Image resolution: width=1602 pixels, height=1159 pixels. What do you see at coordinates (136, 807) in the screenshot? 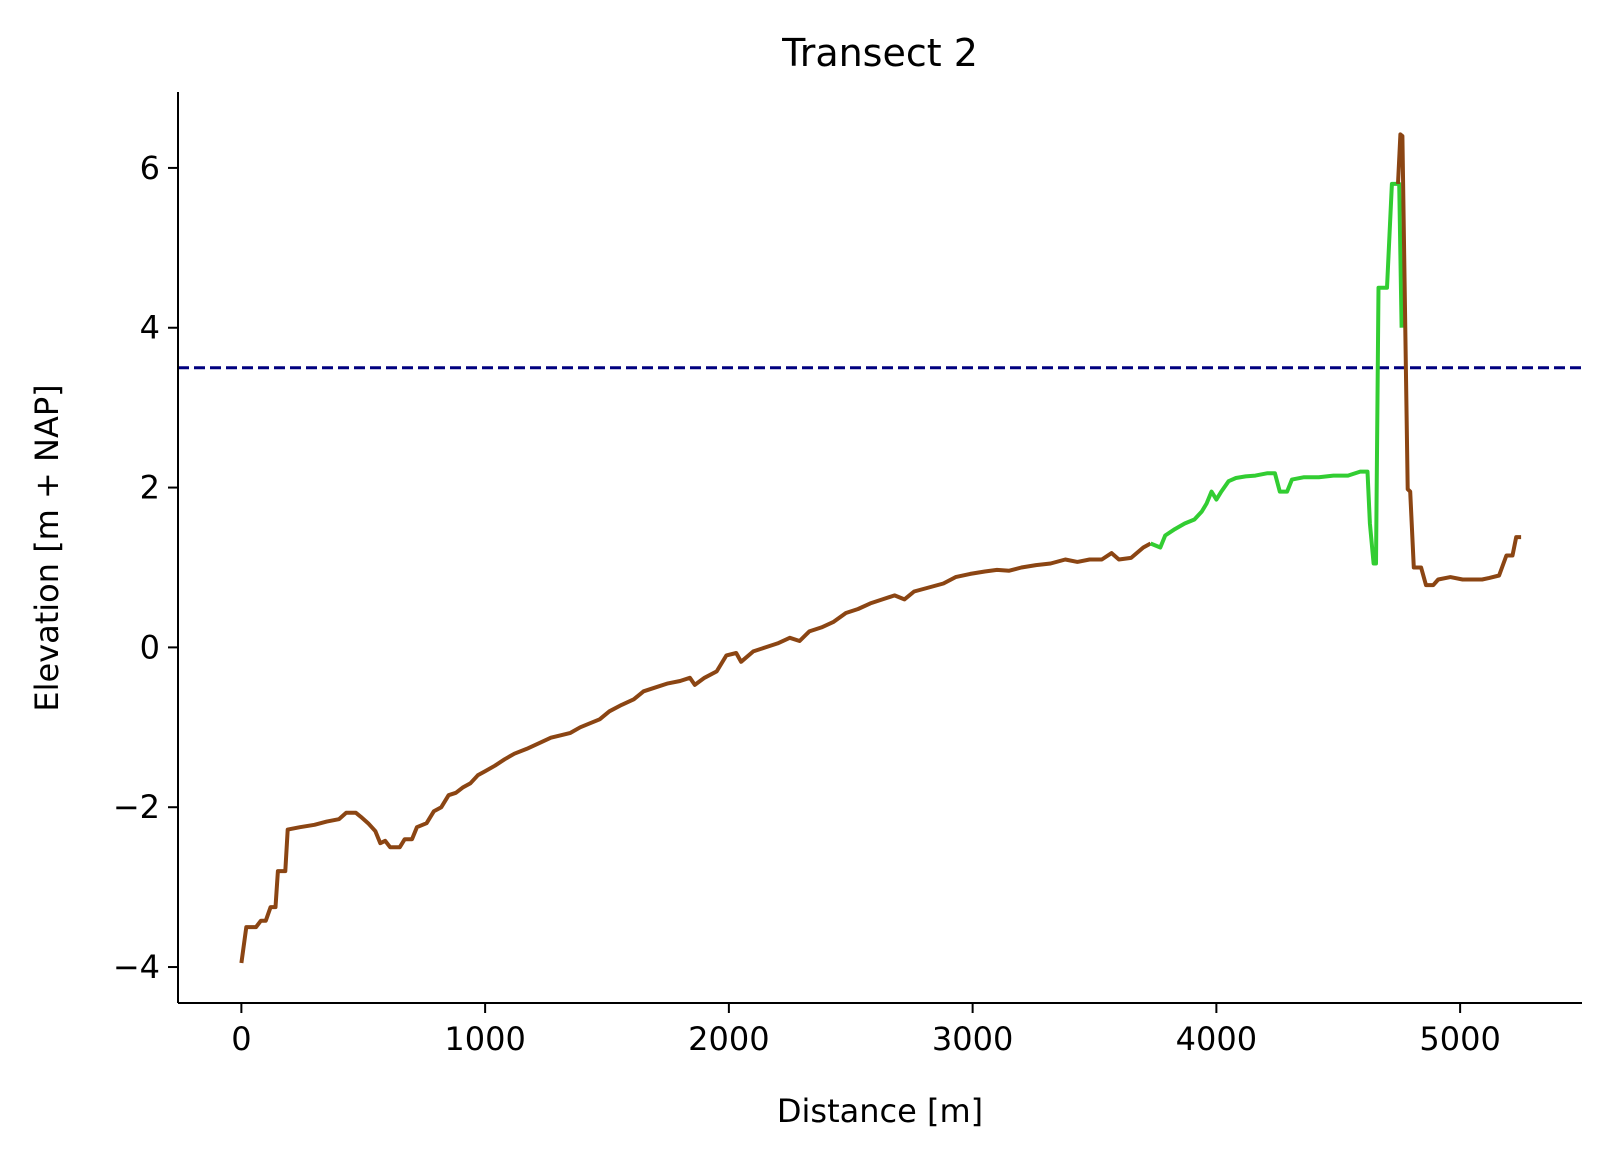
I see `y-tick-label: −2` at bounding box center [136, 807].